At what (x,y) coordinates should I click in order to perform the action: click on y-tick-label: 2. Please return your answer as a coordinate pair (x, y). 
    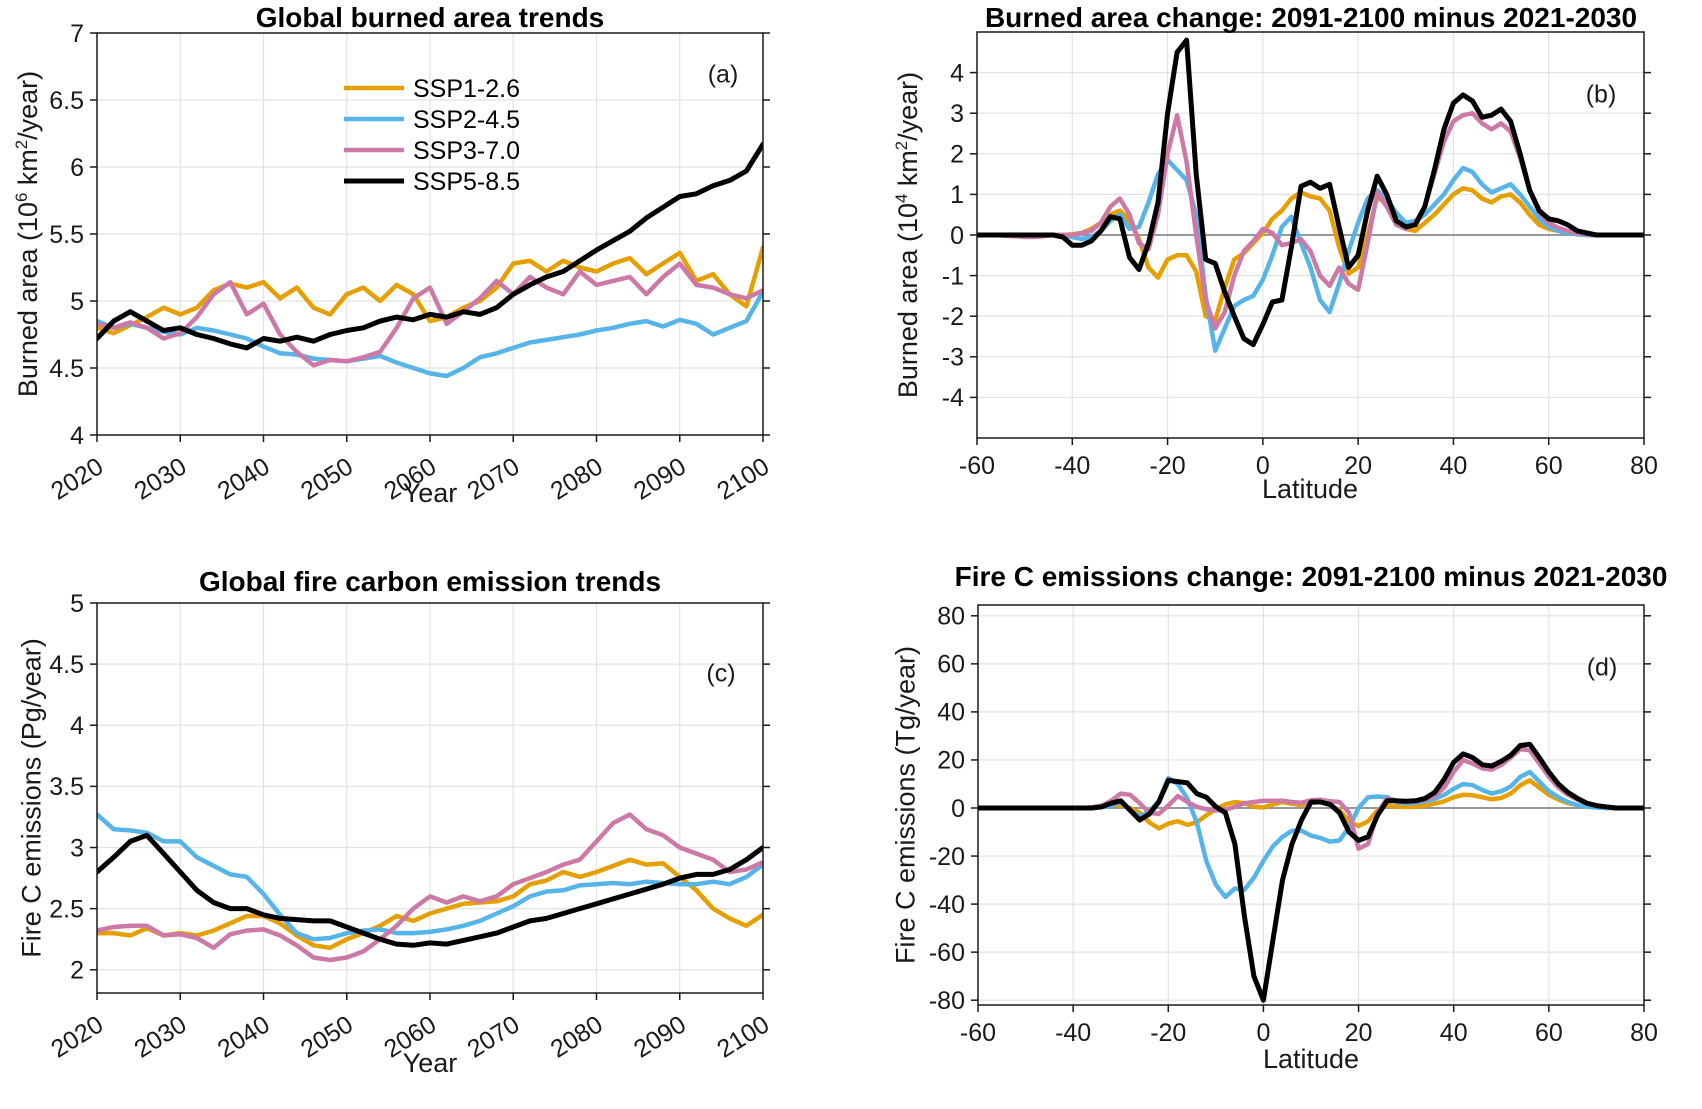
    Looking at the image, I should click on (77, 971).